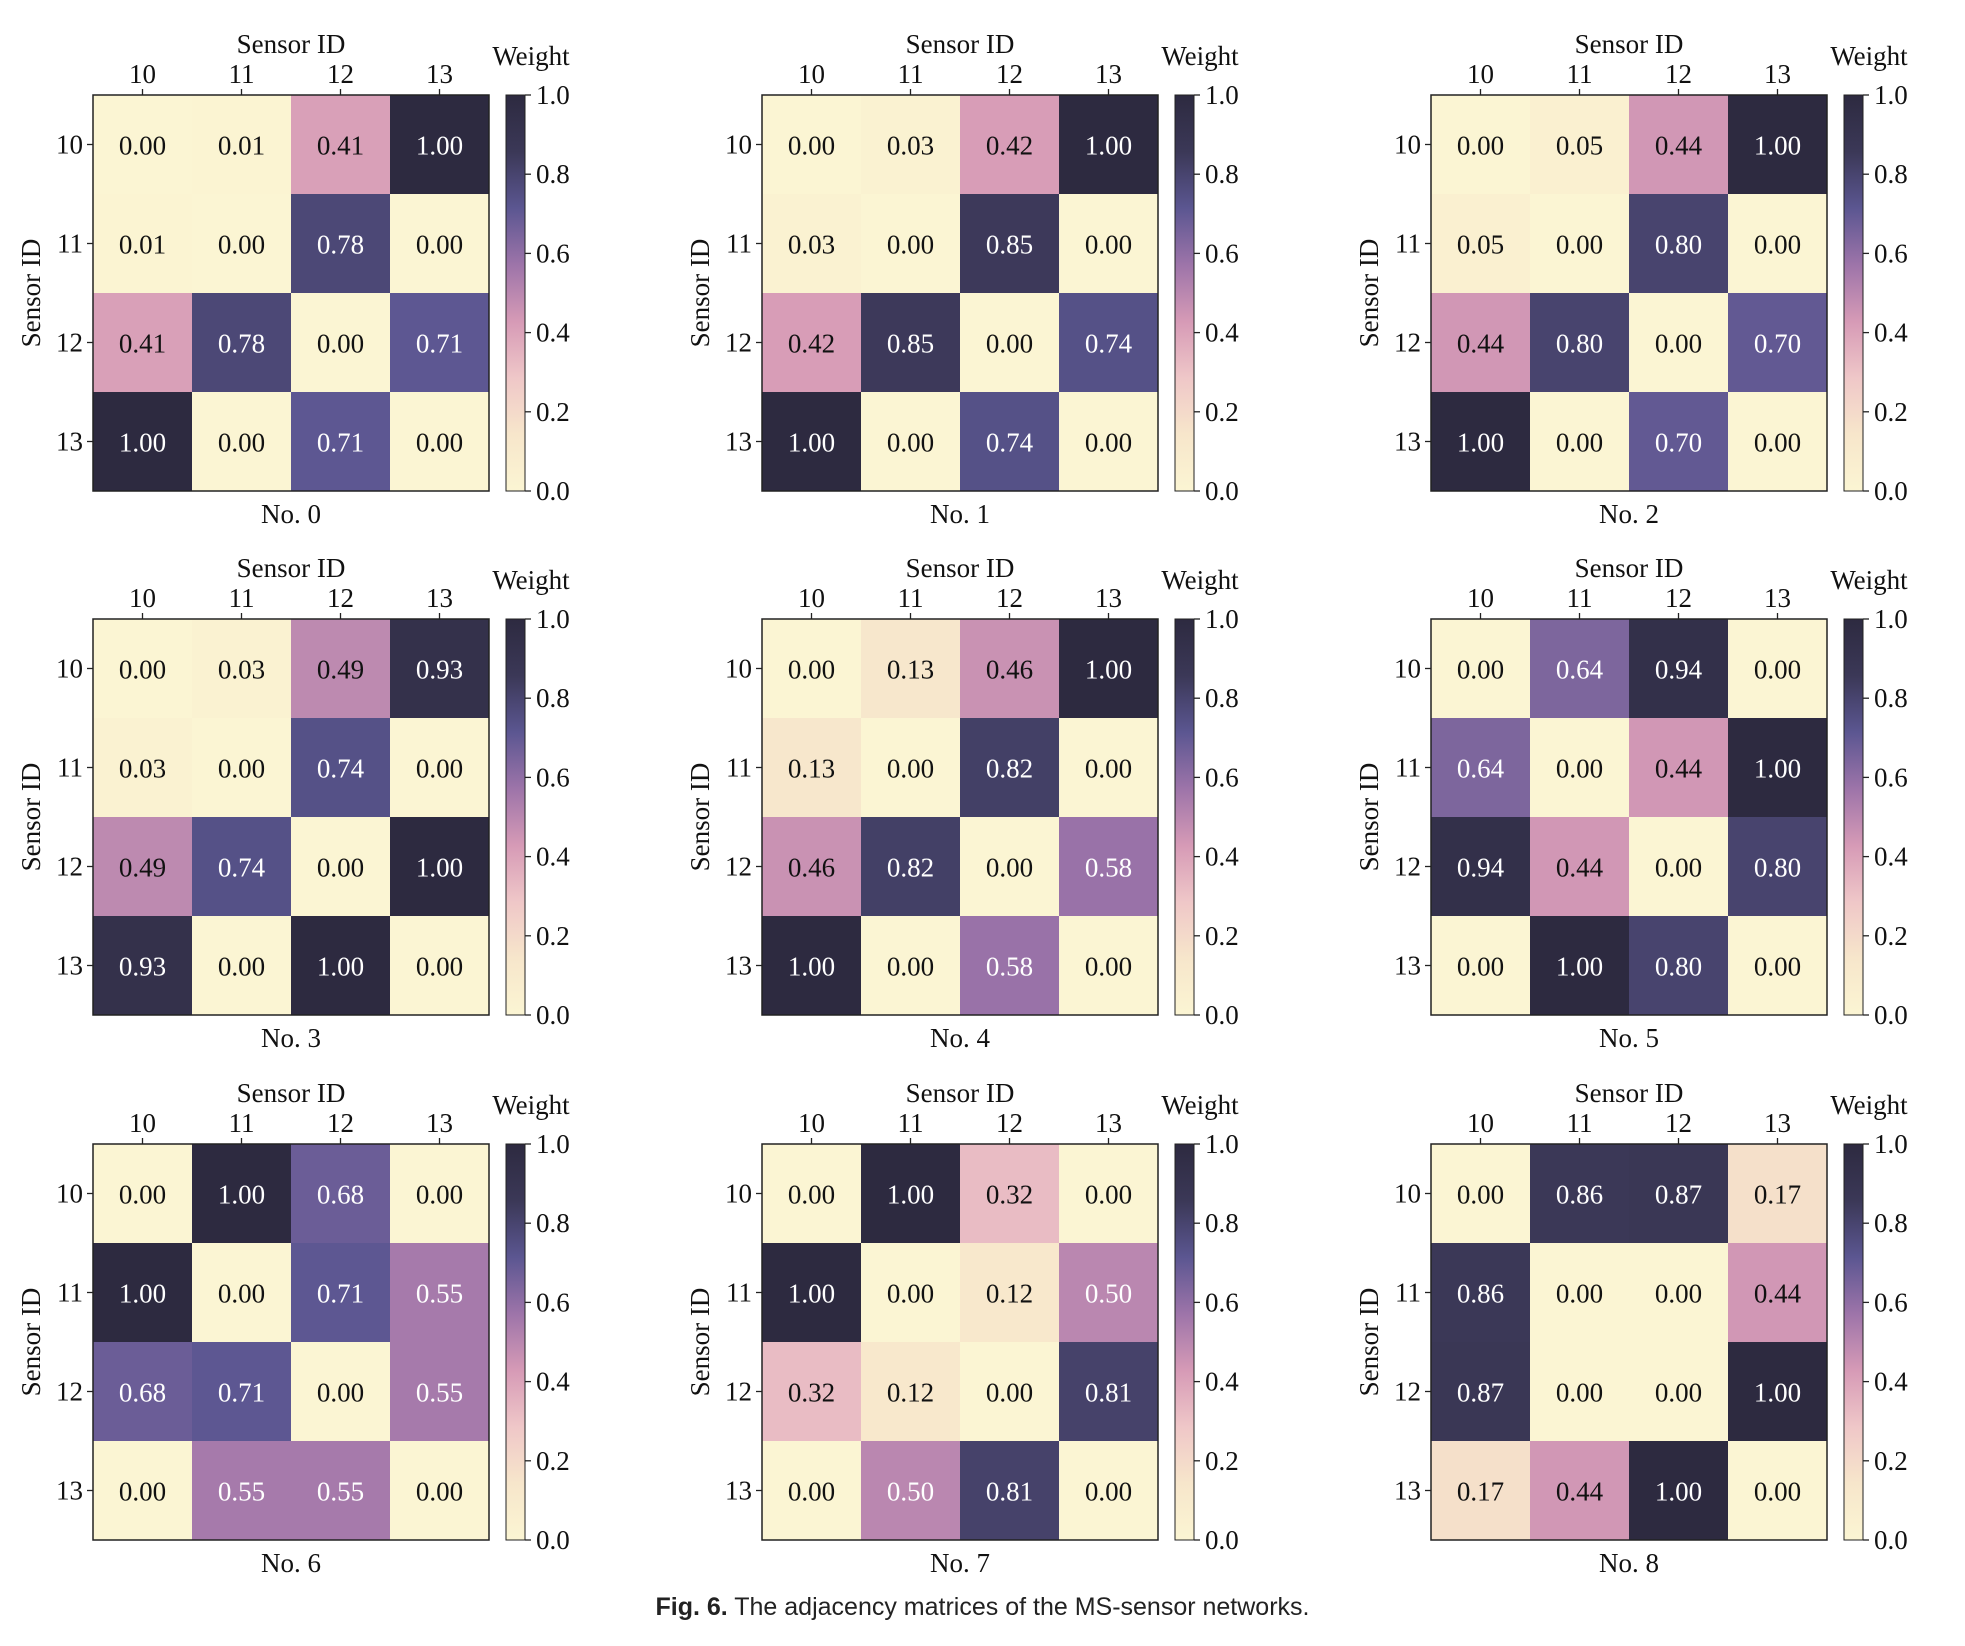 Image resolution: width=1965 pixels, height=1646 pixels. What do you see at coordinates (291, 1038) in the screenshot?
I see `panel-title: No. 3` at bounding box center [291, 1038].